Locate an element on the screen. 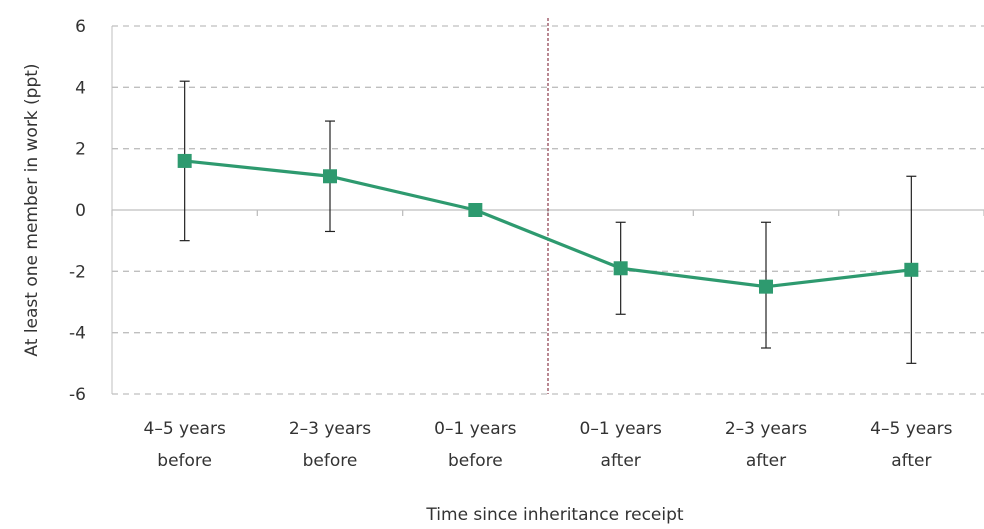  y-tick-label: -6 is located at coordinates (77, 395).